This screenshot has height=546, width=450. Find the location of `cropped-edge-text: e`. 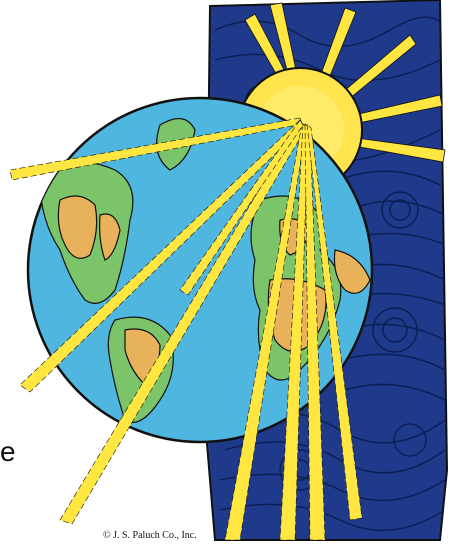

cropped-edge-text: e is located at coordinates (8, 452).